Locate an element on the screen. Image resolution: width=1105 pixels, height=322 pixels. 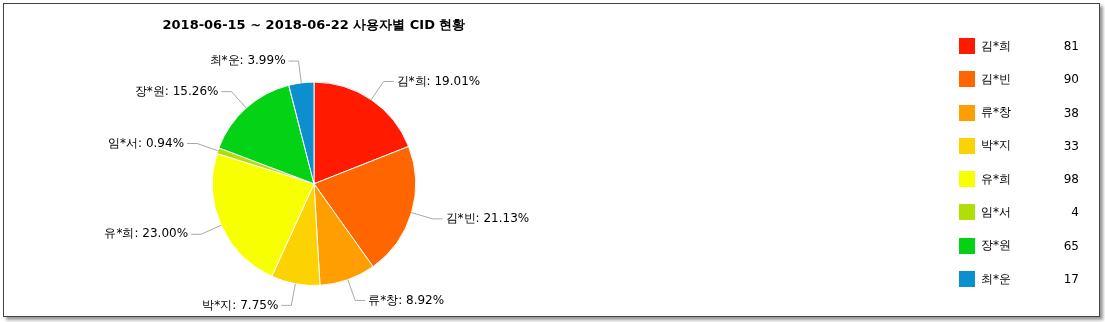
category-label: 장*원: 15.26% is located at coordinates (176, 90).